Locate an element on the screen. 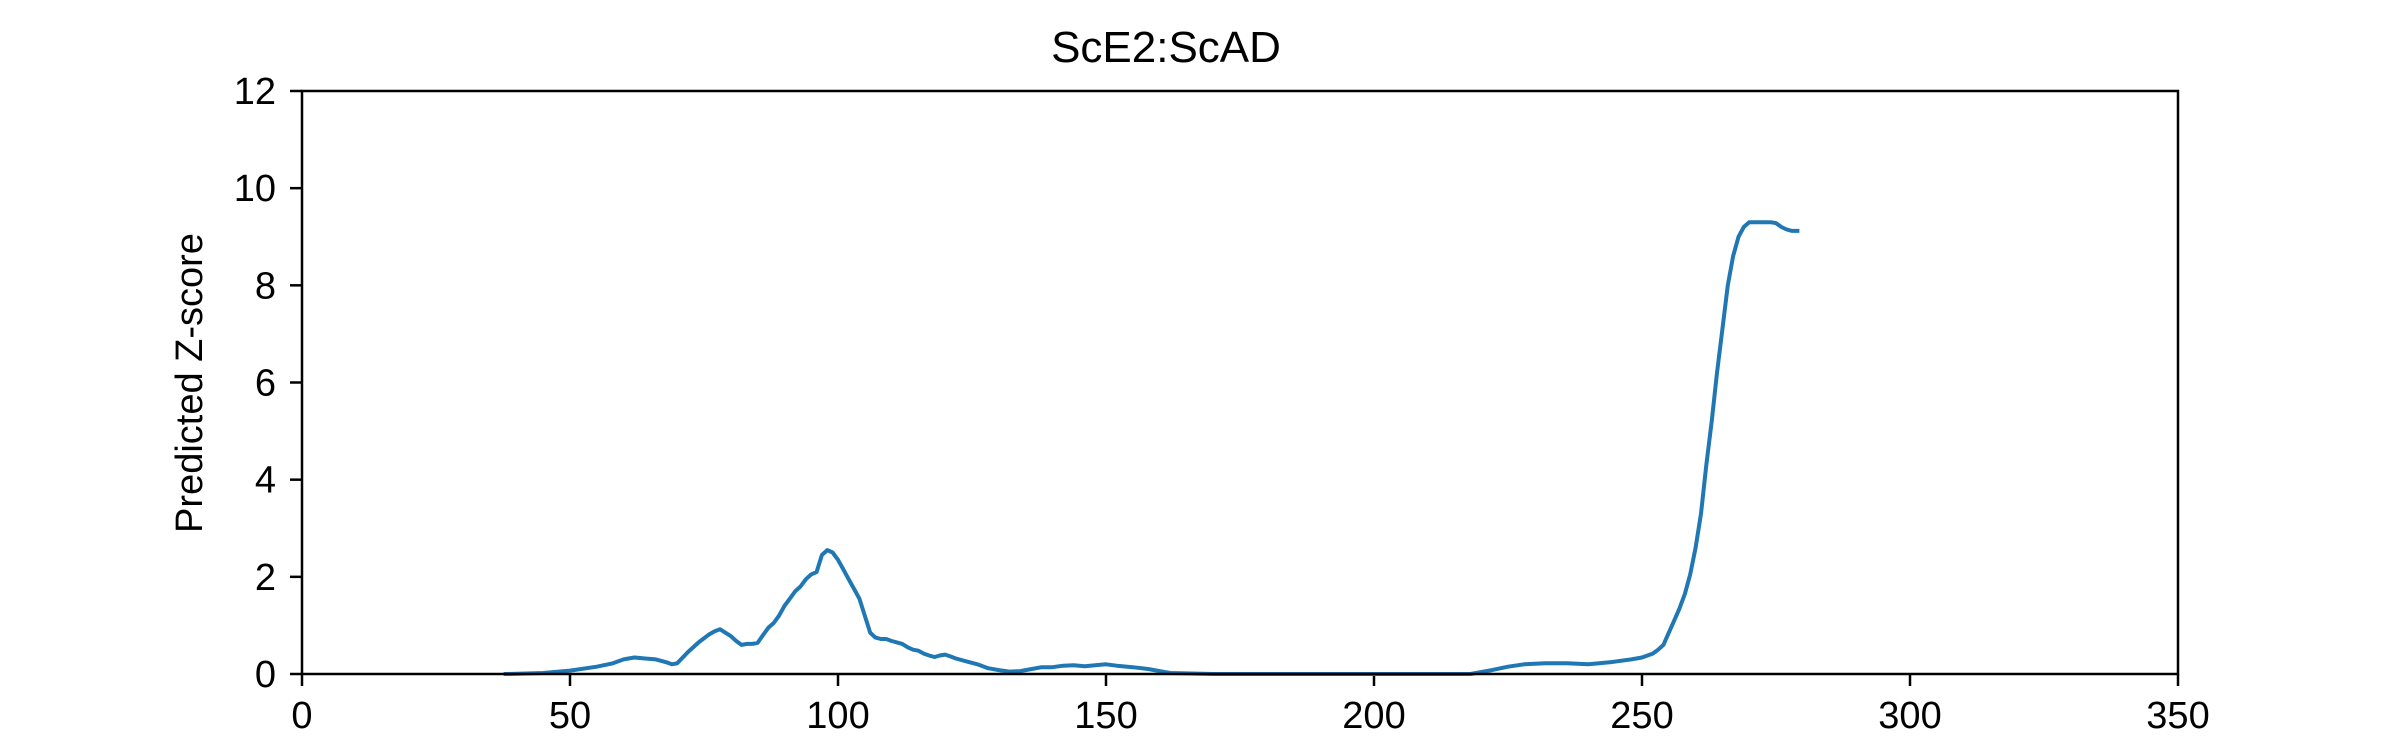  x-tick-label: 200 is located at coordinates (1373, 716).